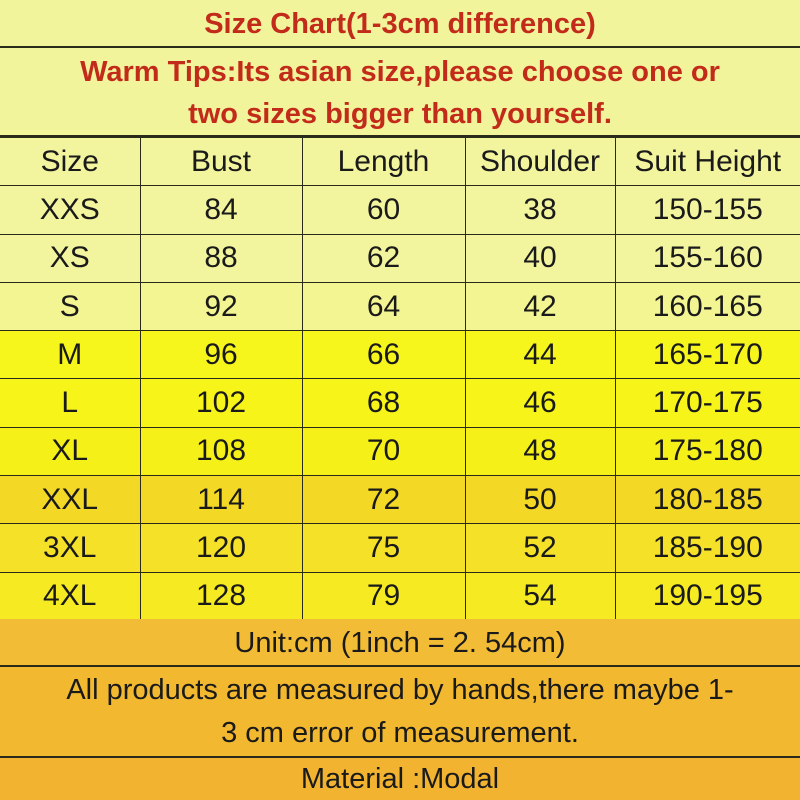 This screenshot has height=800, width=800. I want to click on table-row-cell: XXL, so click(70, 500).